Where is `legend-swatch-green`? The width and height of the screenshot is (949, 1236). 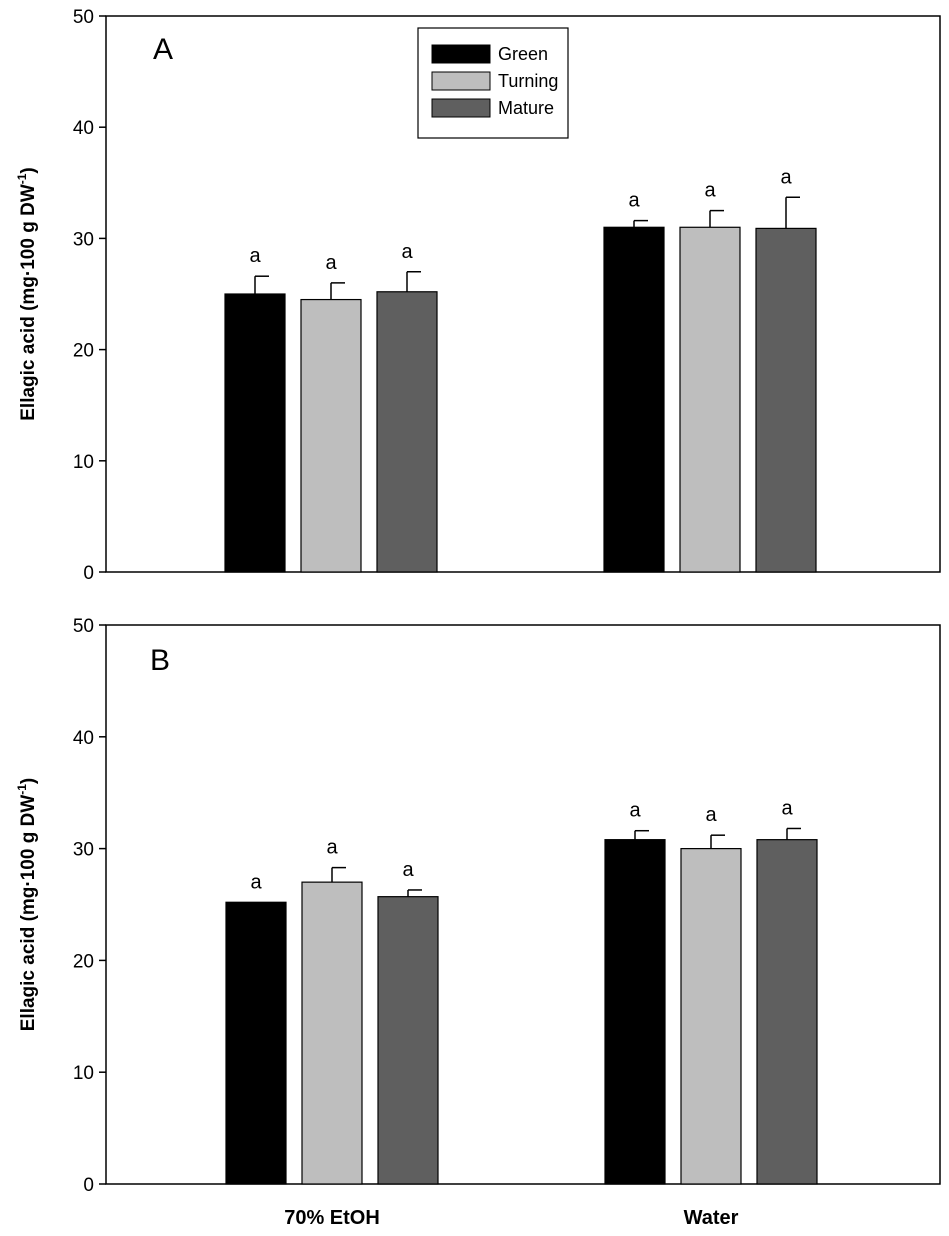 legend-swatch-green is located at coordinates (461, 54).